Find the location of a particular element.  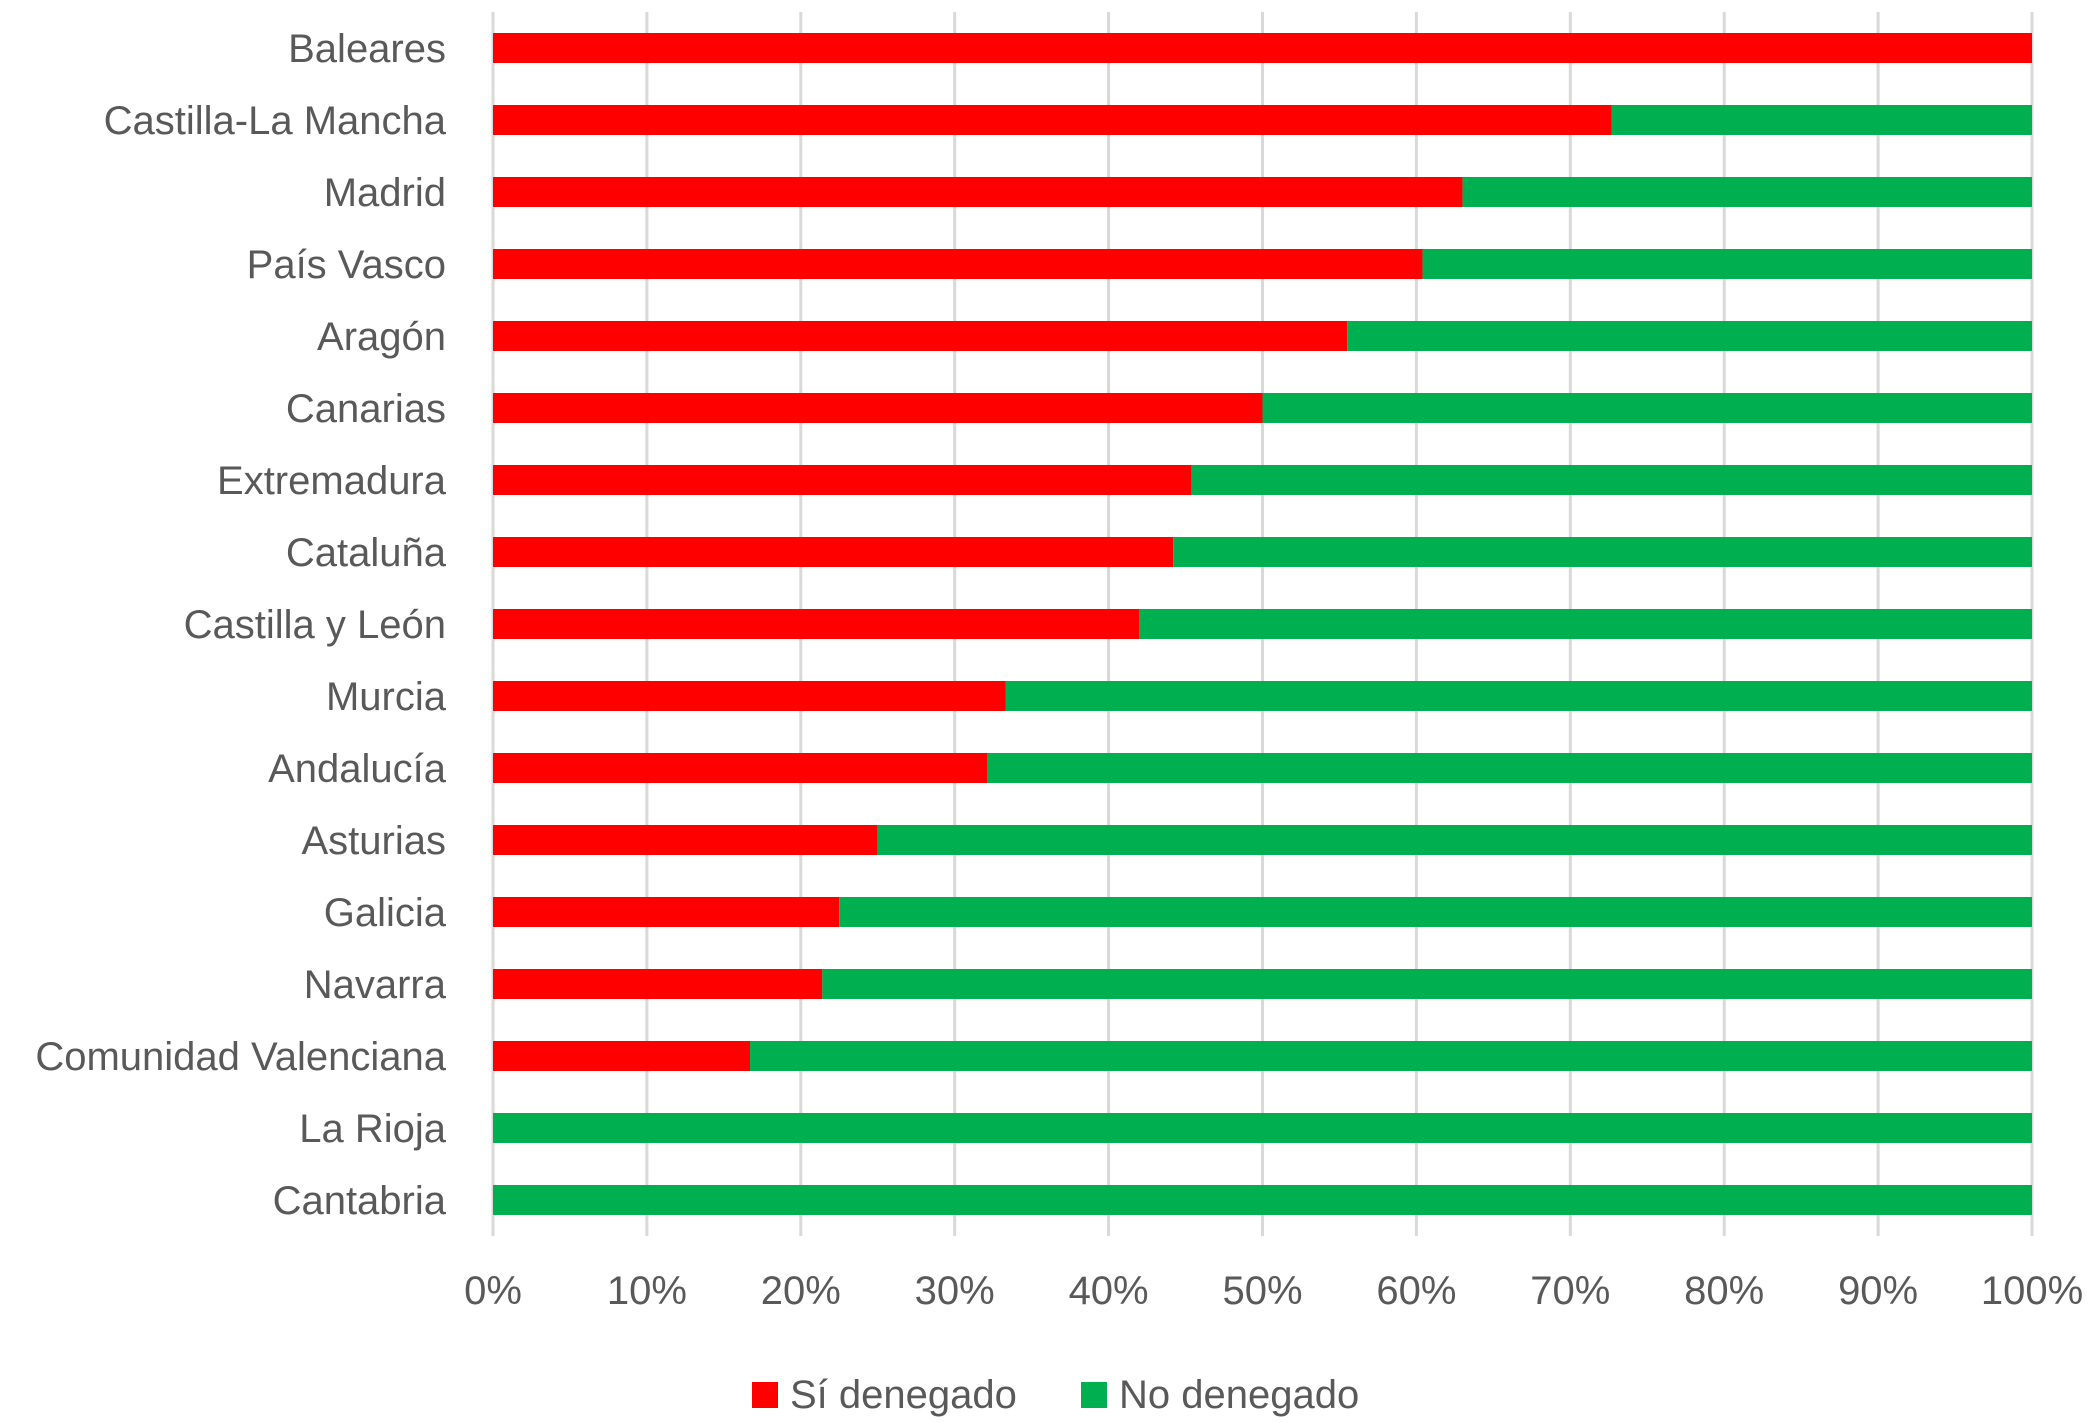

legend: Sí denegado No denegado is located at coordinates (1055, 1395).